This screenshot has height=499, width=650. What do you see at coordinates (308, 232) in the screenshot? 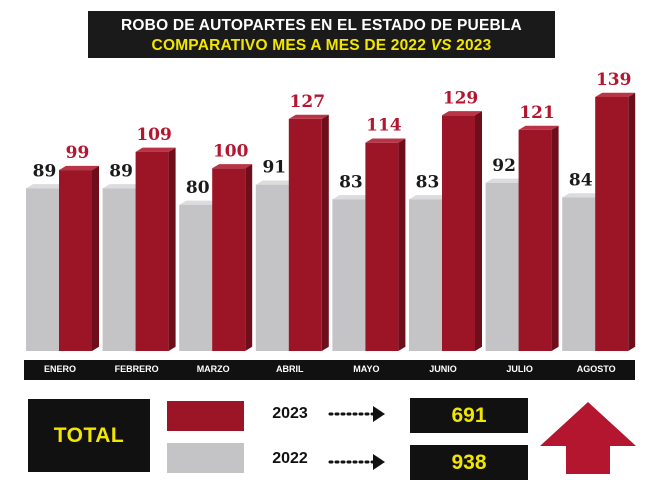
I see `bar-2023-abril` at bounding box center [308, 232].